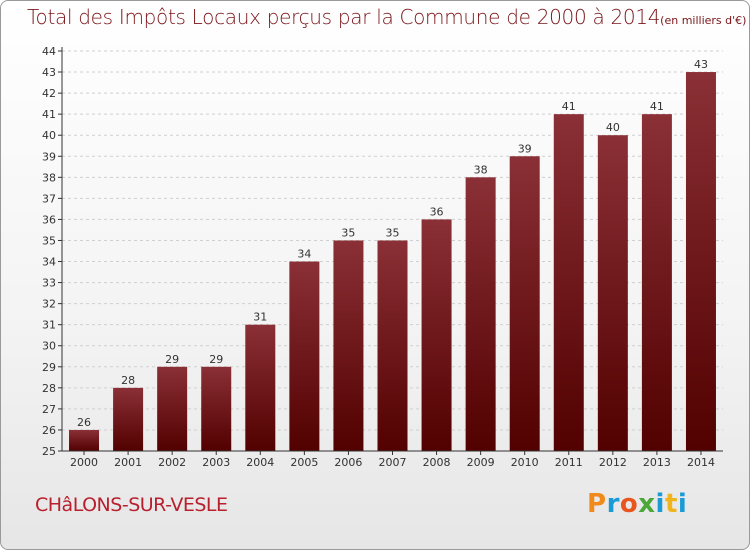  What do you see at coordinates (304, 254) in the screenshot?
I see `value-label: 34` at bounding box center [304, 254].